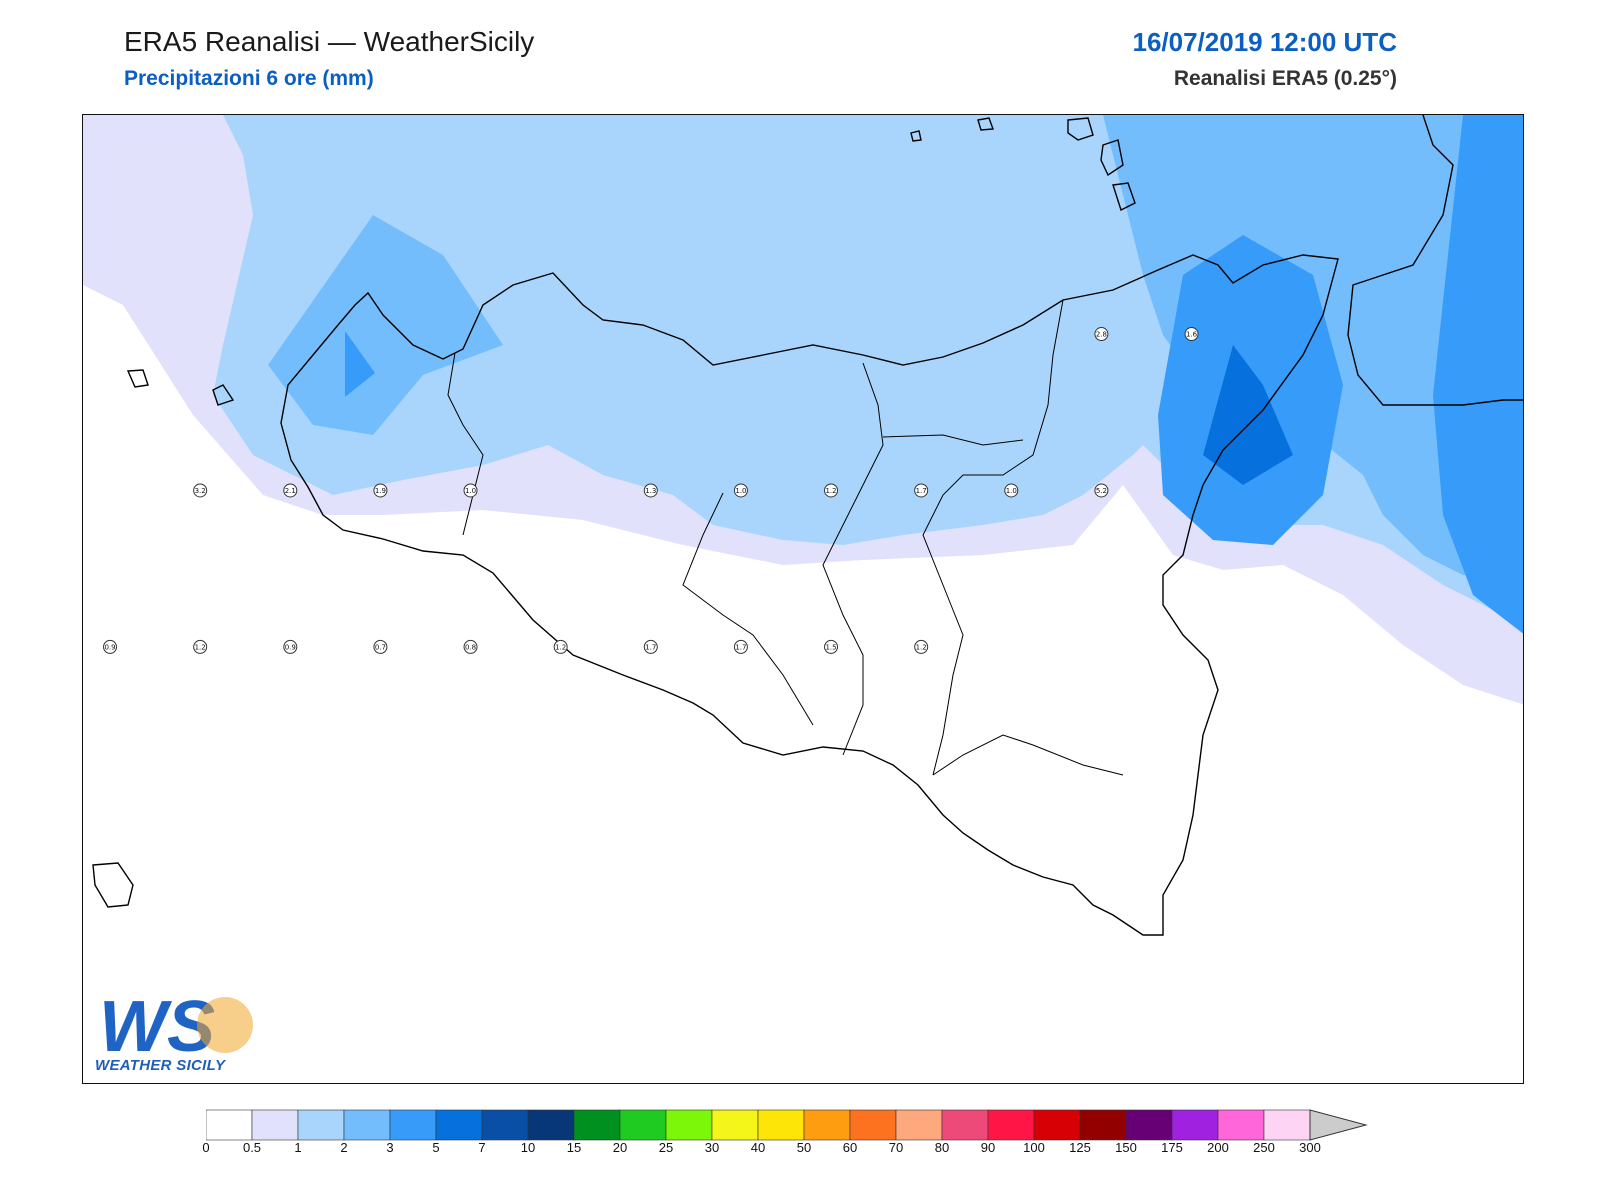  Describe the element at coordinates (1264, 42) in the screenshot. I see `valid-datetime: 16/07/2019 12:00 UTC` at that location.